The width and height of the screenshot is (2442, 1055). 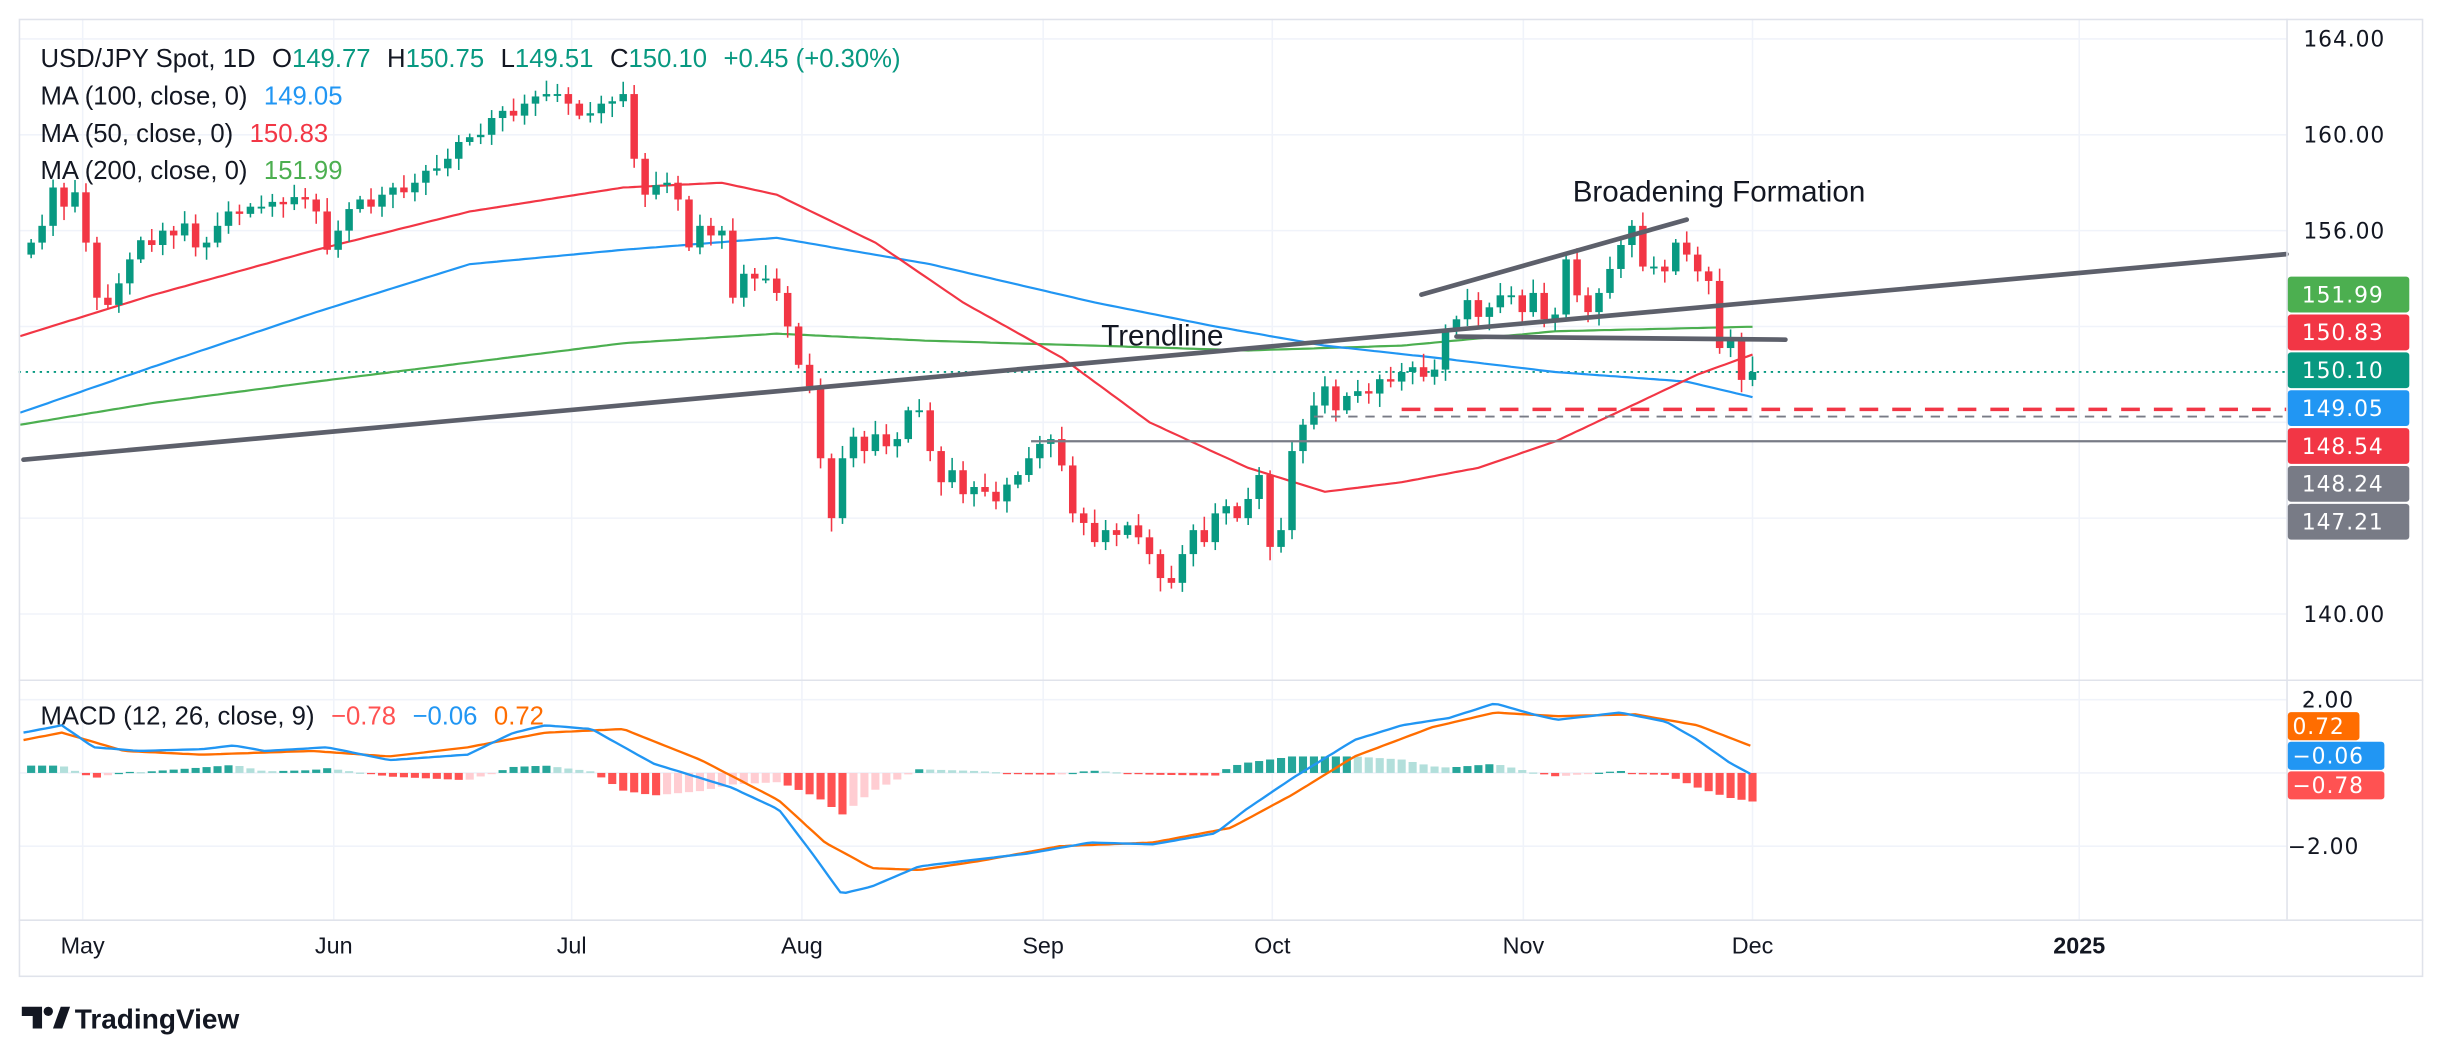 What do you see at coordinates (2348, 446) in the screenshot?
I see `price-badge: 148.54` at bounding box center [2348, 446].